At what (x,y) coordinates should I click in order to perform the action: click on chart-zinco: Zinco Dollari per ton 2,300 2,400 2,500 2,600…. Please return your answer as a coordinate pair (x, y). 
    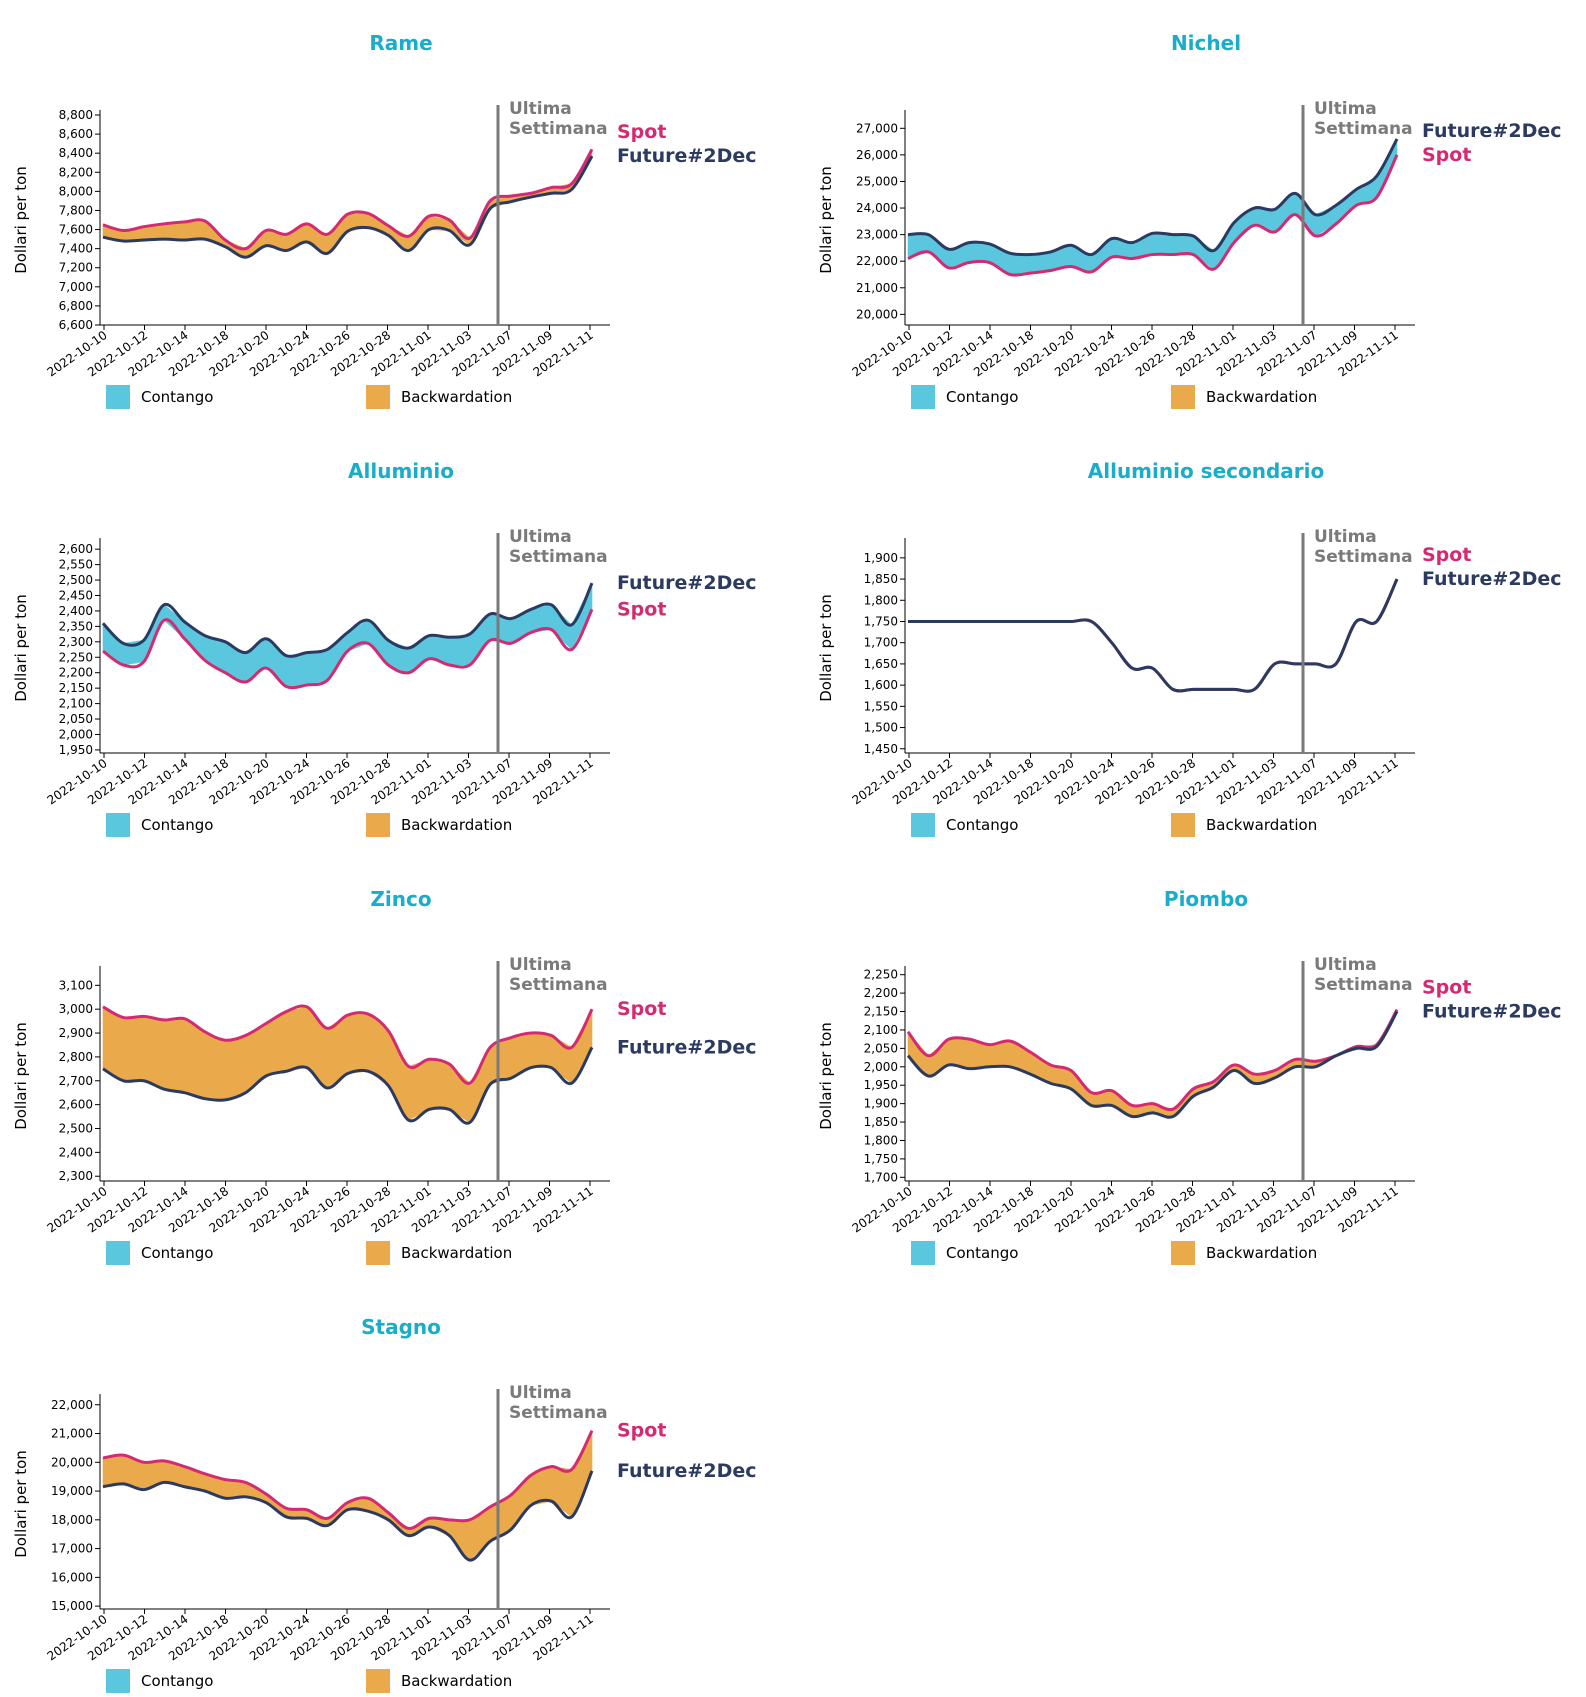
    Looking at the image, I should click on (384, 1076).